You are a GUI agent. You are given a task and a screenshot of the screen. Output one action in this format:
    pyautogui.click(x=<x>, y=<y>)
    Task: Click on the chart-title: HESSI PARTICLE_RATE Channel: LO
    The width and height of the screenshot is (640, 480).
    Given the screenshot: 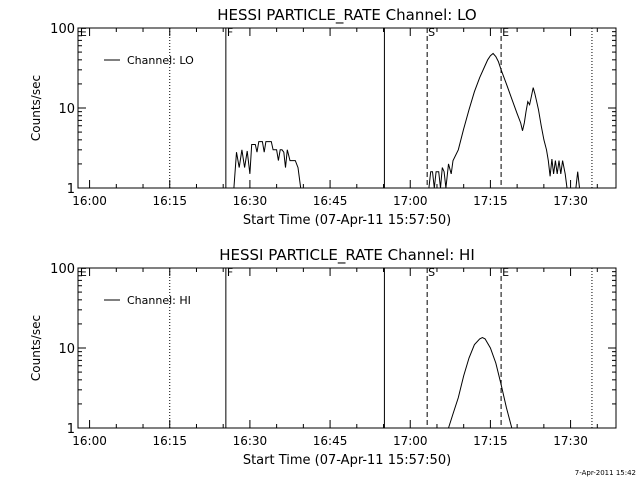 What is the action you would take?
    pyautogui.click(x=346, y=15)
    